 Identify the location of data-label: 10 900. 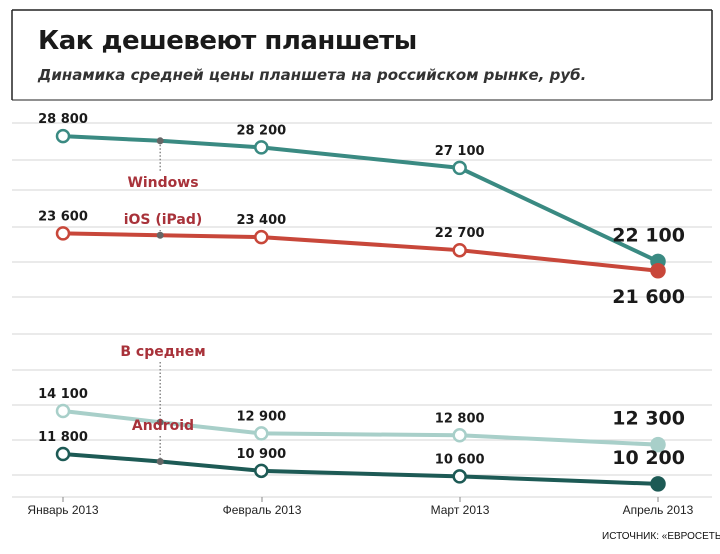
(261, 454).